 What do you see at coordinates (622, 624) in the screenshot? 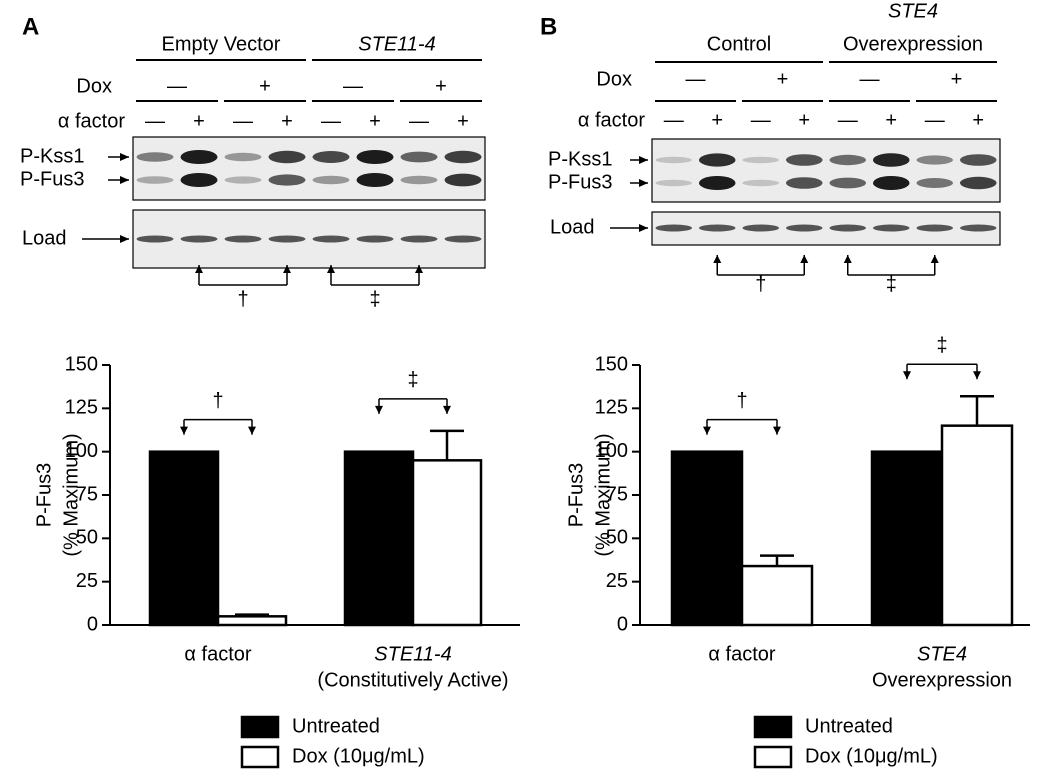
I see `y-tick-label: 0` at bounding box center [622, 624].